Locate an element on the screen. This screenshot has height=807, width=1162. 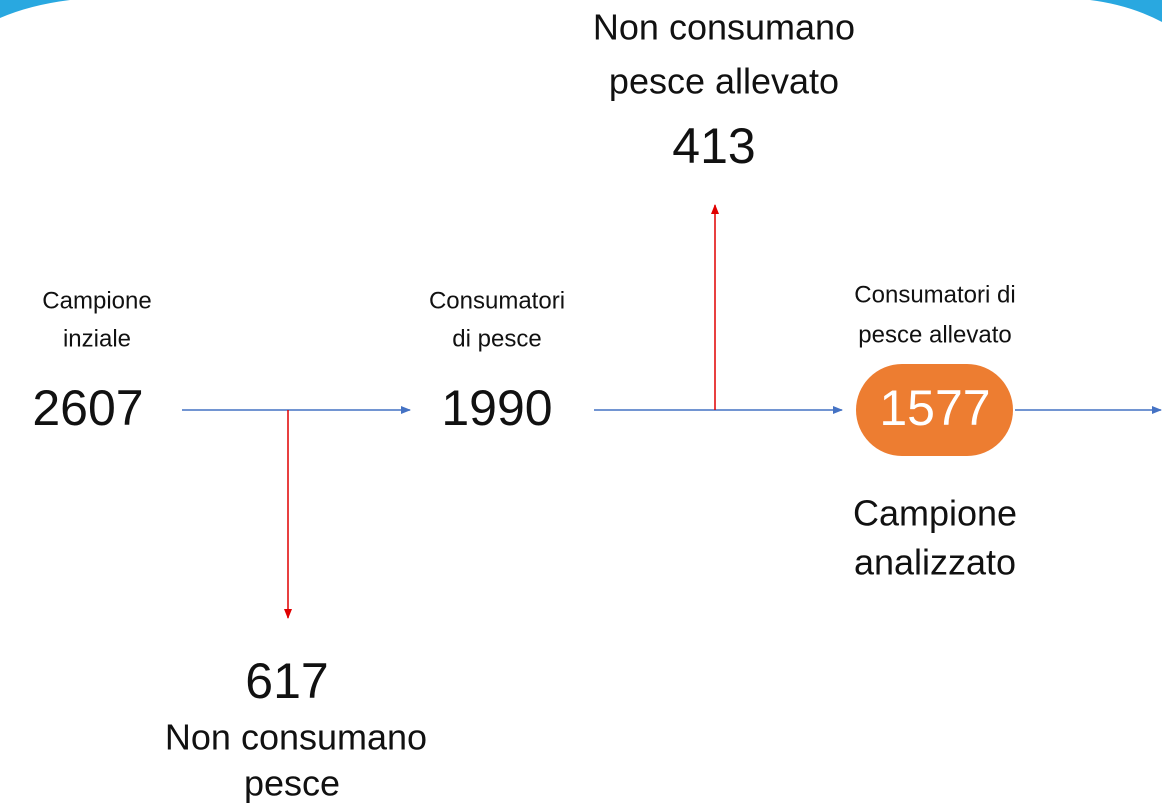
exclusion-value: 617 is located at coordinates (286, 681).